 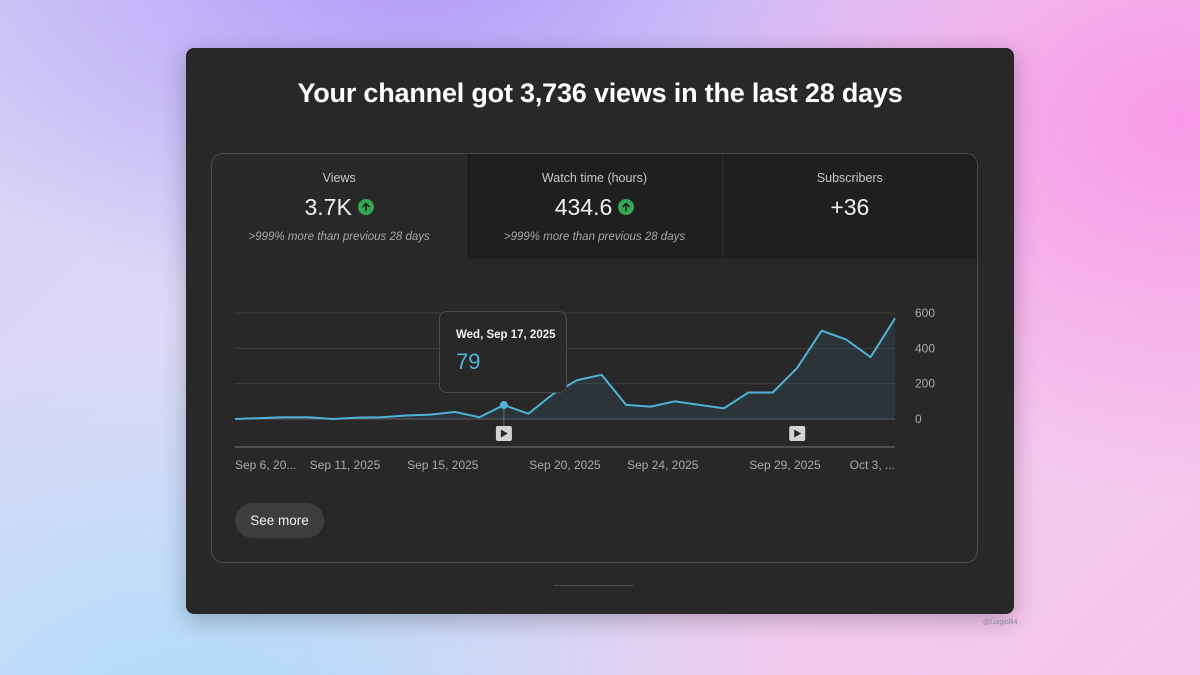 I want to click on pager-indicator, so click(x=594, y=585).